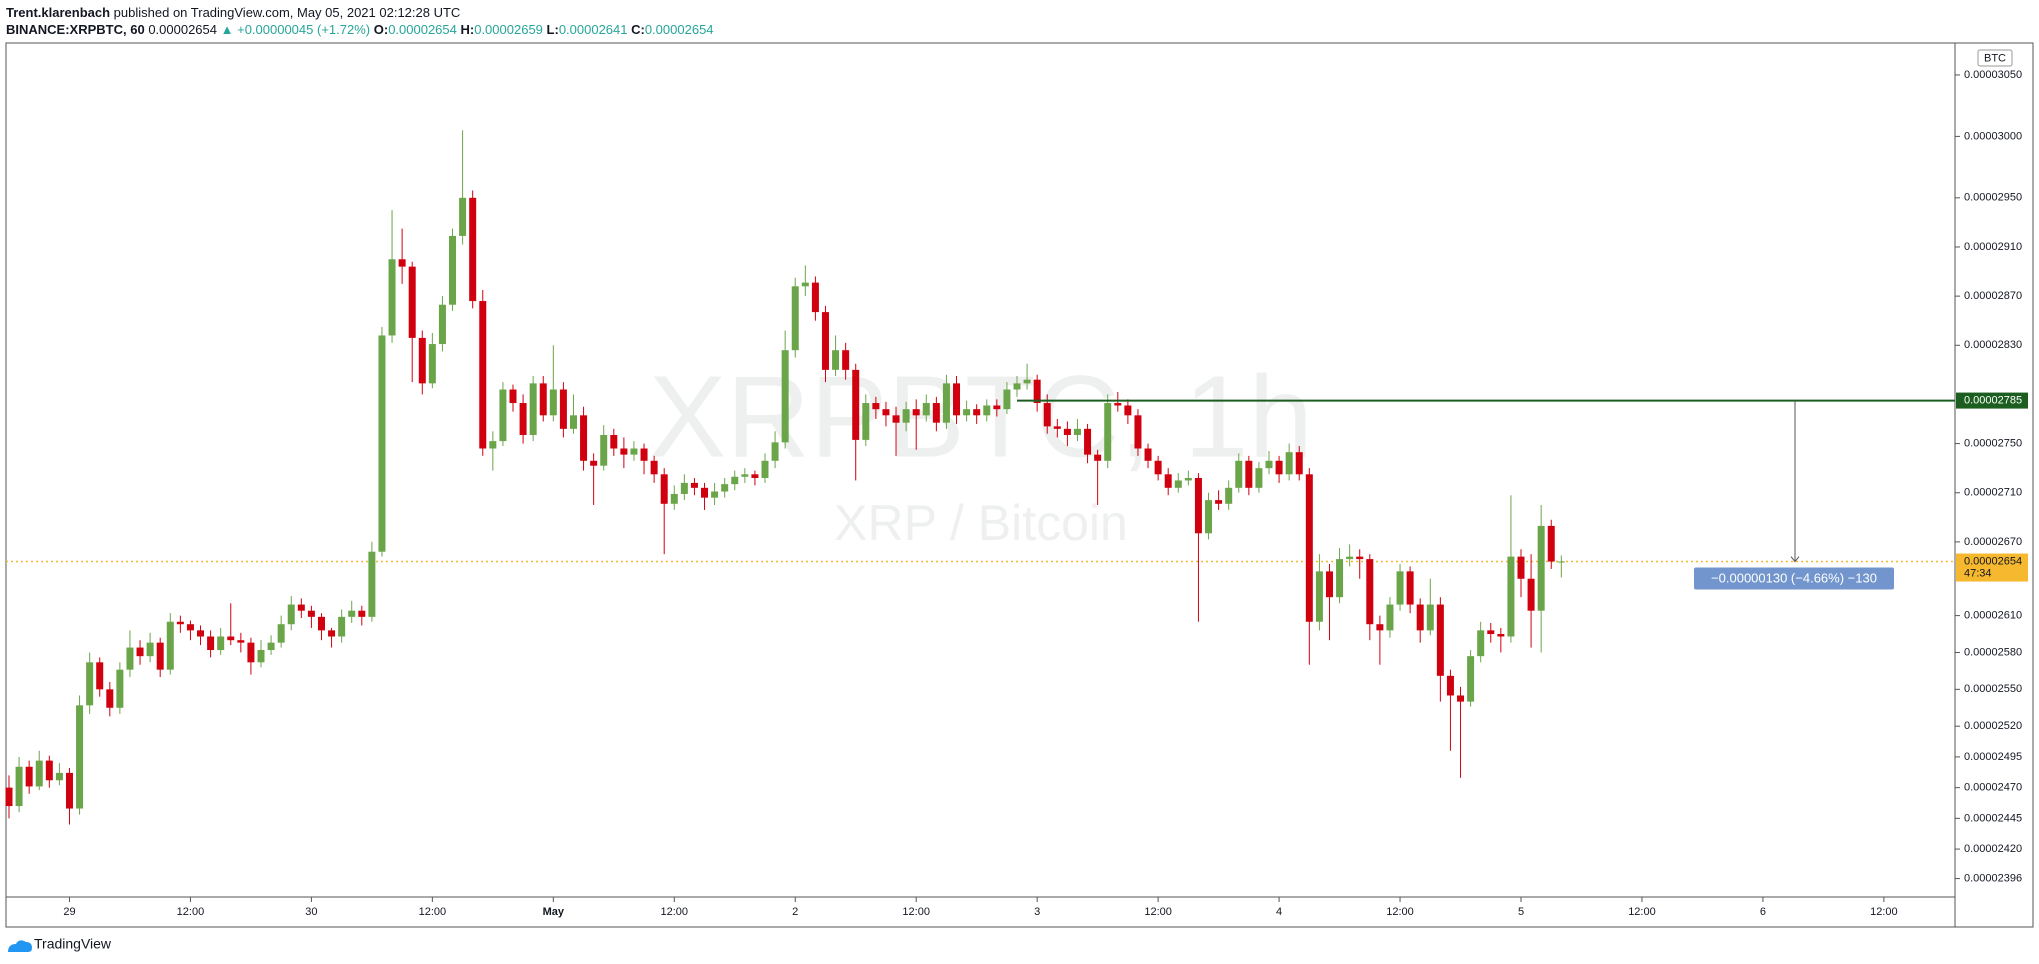  I want to click on x-tick-label: May, so click(554, 912).